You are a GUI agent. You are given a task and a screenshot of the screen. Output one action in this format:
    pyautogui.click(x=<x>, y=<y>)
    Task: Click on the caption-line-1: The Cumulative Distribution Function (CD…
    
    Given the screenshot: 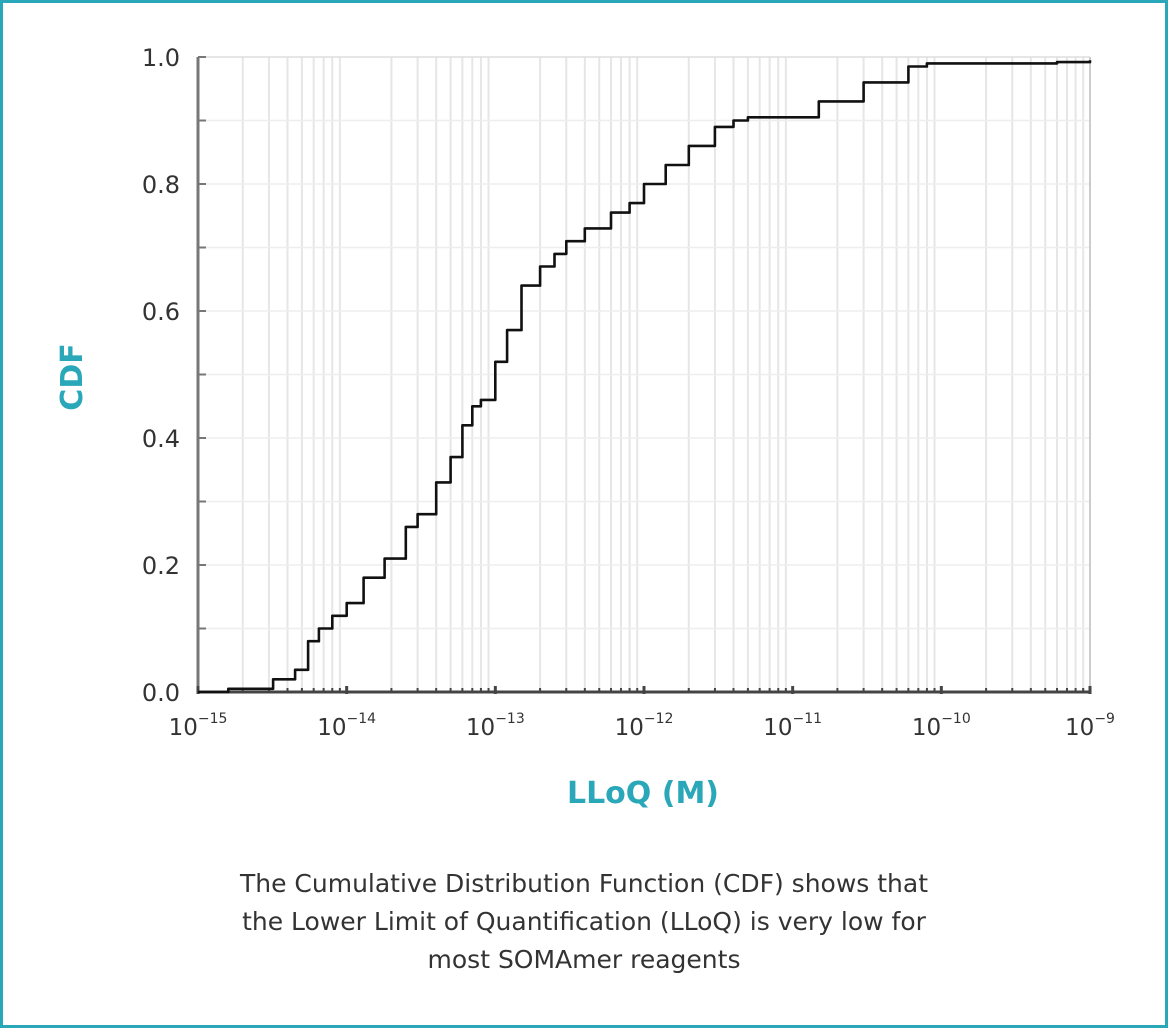 What is the action you would take?
    pyautogui.click(x=584, y=883)
    